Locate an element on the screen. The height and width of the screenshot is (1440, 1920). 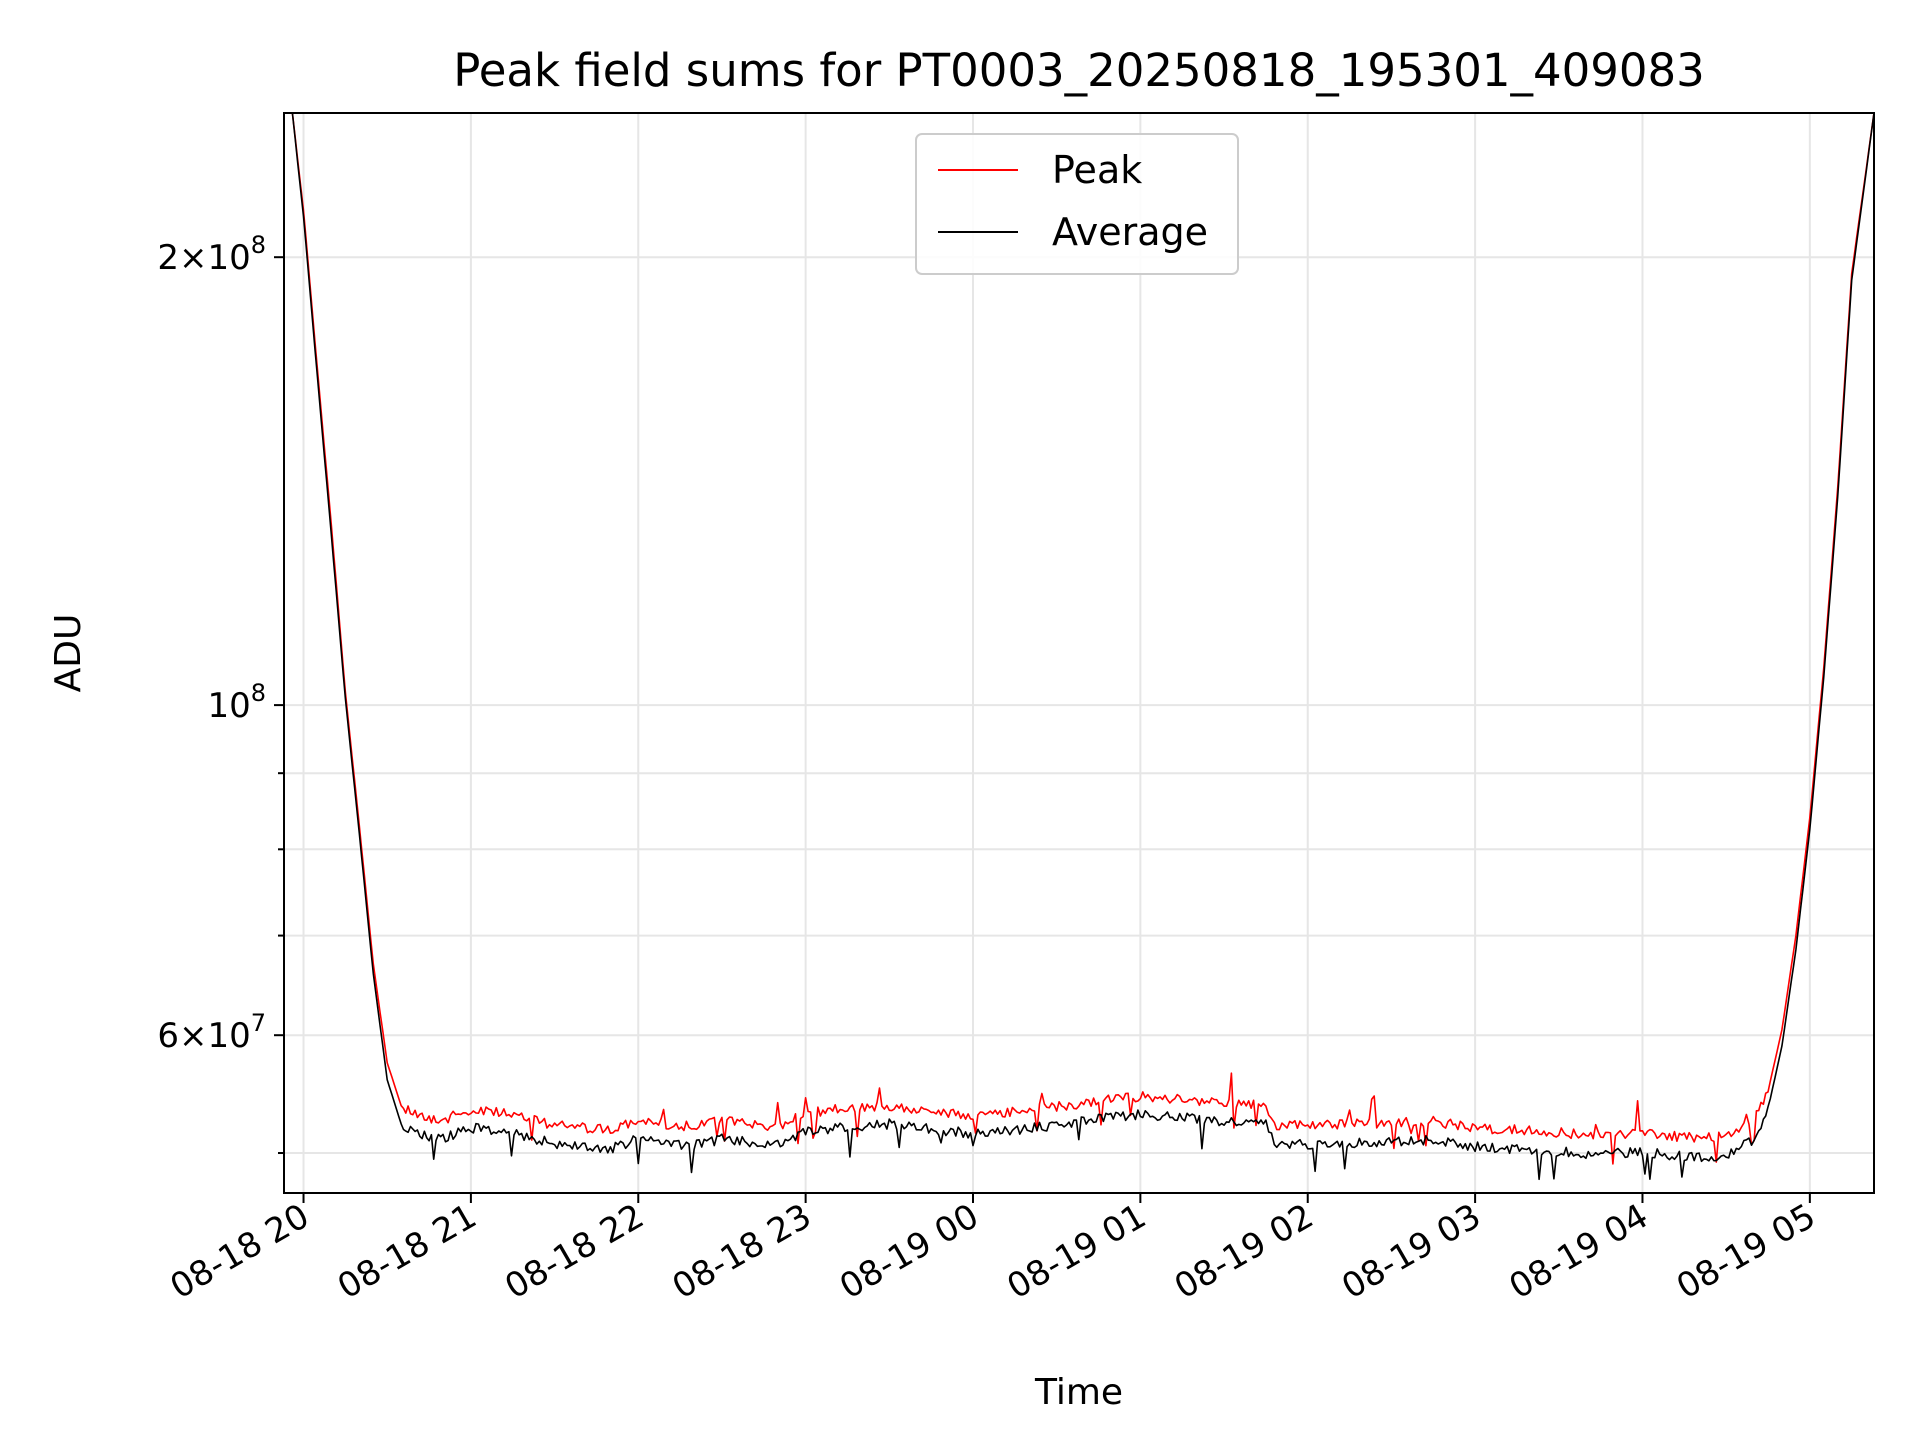
y-tick-label: 108 is located at coordinates (236, 702).